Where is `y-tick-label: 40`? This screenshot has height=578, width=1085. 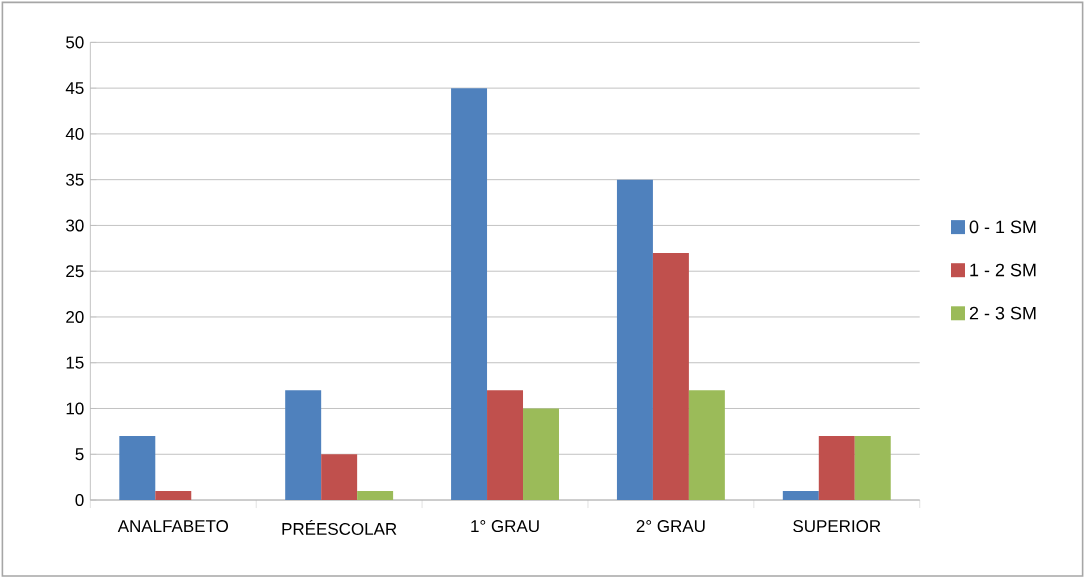 y-tick-label: 40 is located at coordinates (74, 133).